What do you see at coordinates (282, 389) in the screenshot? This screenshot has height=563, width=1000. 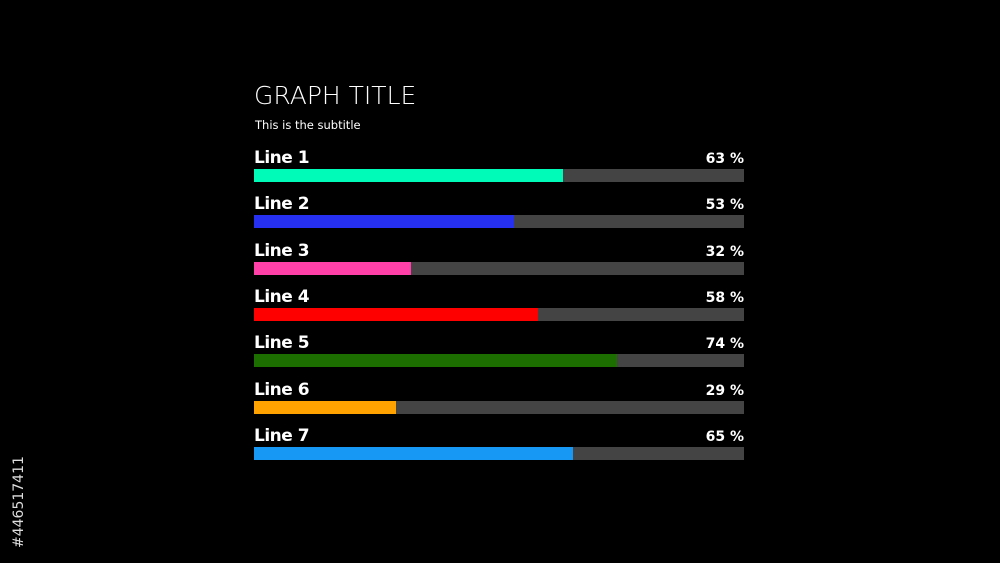 I see `bar-label: Line 6` at bounding box center [282, 389].